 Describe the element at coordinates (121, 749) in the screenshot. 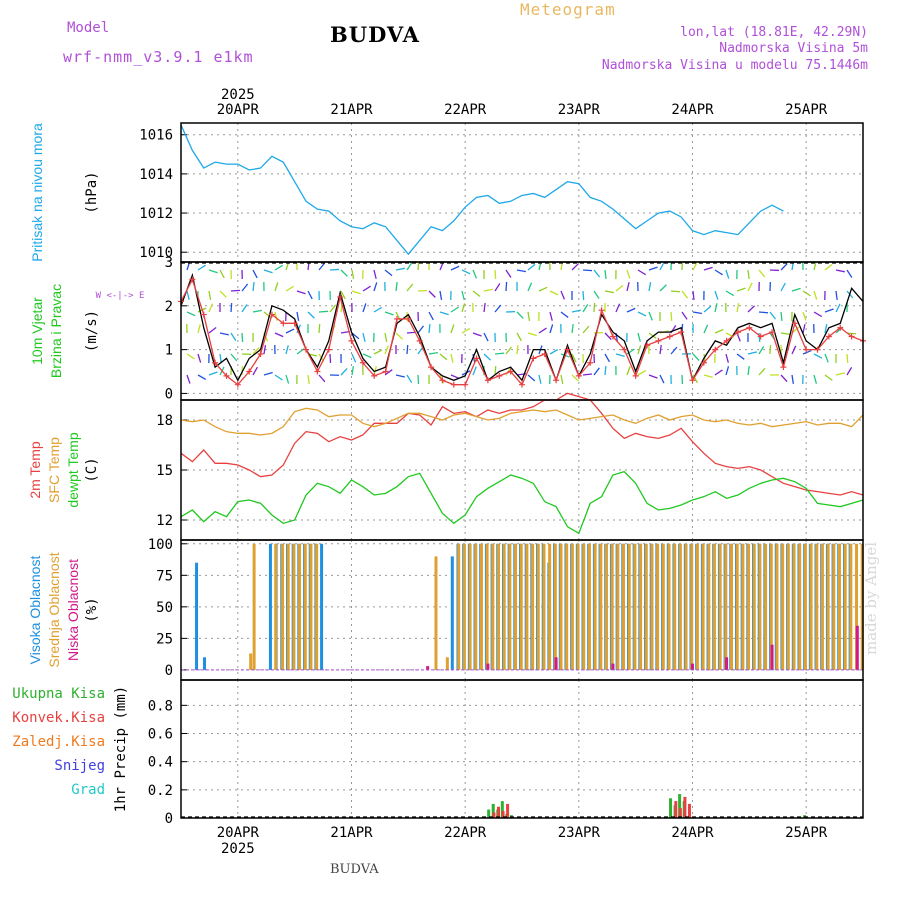

I see `panel-unit: 1hr Precip (mm)` at that location.